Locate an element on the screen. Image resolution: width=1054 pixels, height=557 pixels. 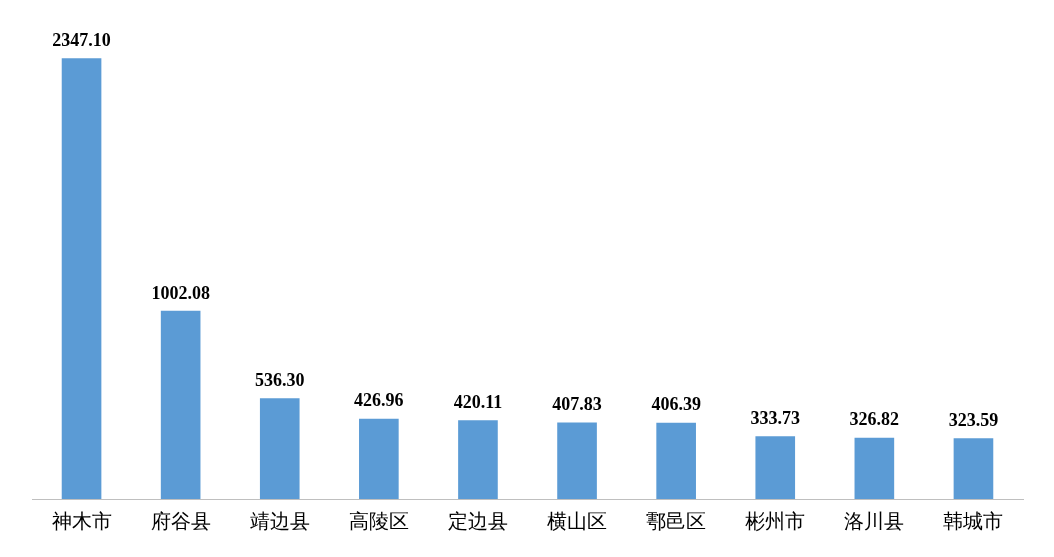
data-label: 323.59 is located at coordinates (973, 419).